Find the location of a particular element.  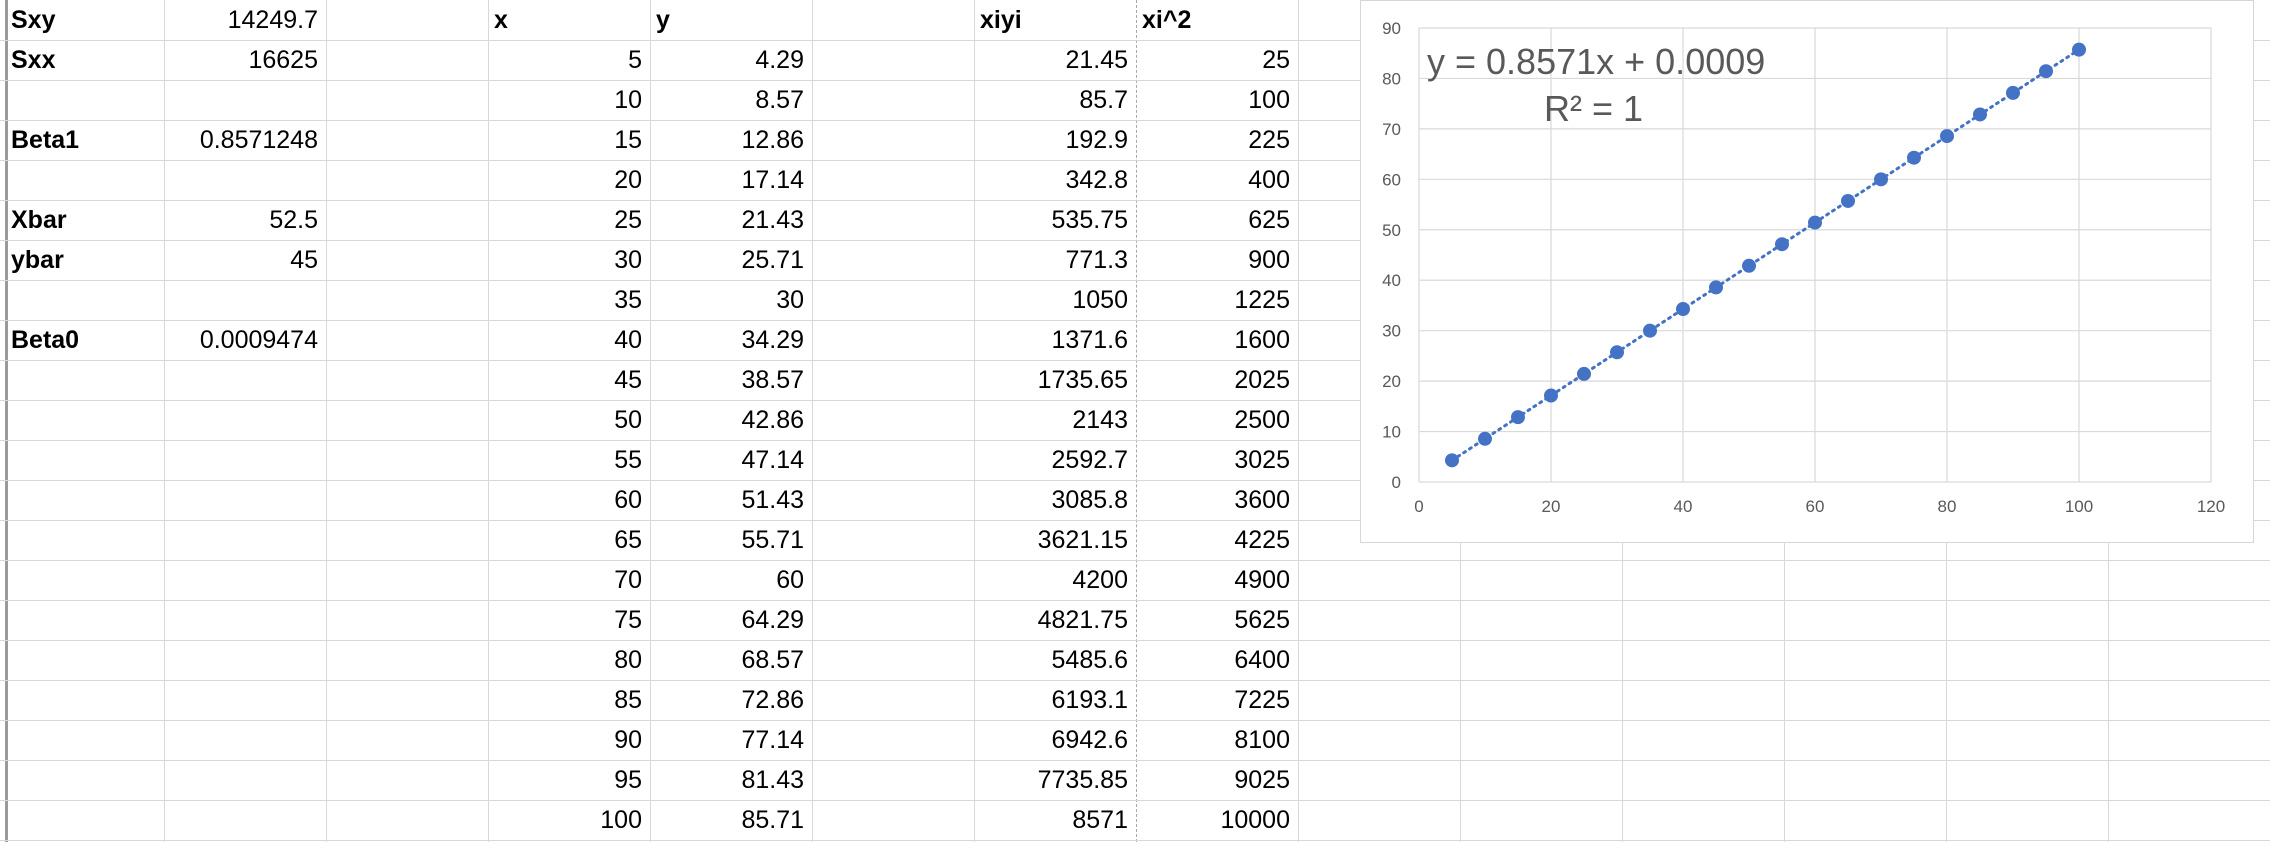

data-cell-y: 17.14 is located at coordinates (772, 180).